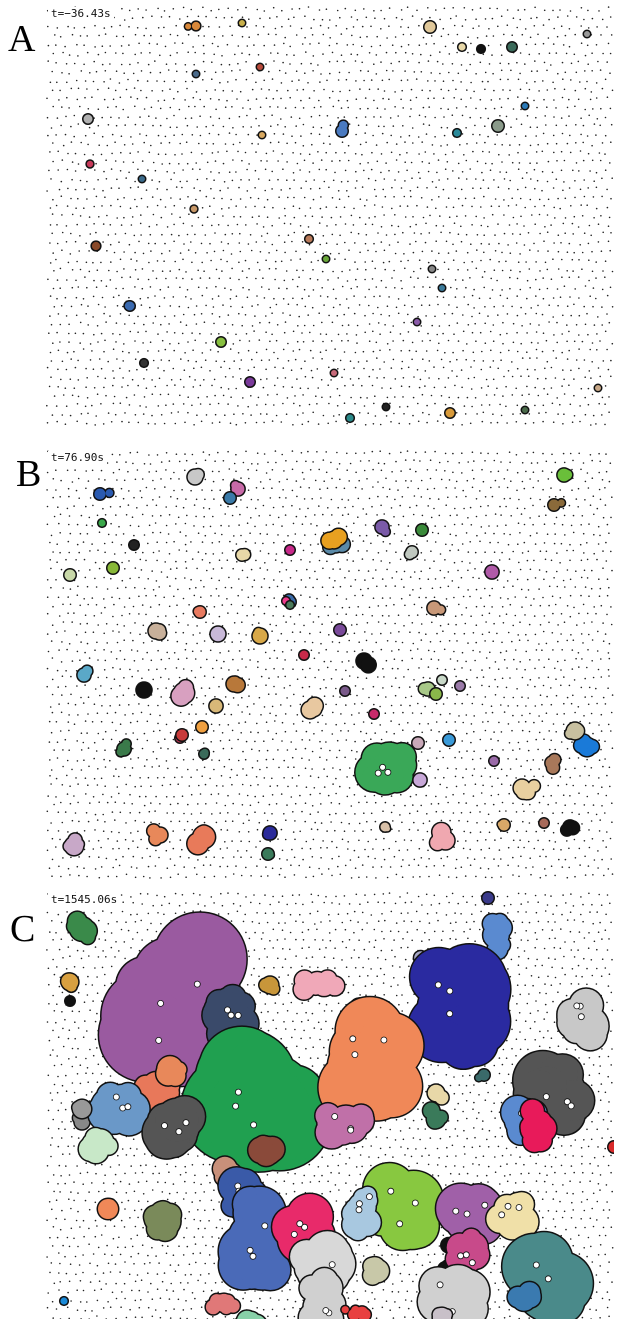 This screenshot has height=1325, width=623. What do you see at coordinates (29, 474) in the screenshot?
I see `panel-letter-b: B` at bounding box center [29, 474].